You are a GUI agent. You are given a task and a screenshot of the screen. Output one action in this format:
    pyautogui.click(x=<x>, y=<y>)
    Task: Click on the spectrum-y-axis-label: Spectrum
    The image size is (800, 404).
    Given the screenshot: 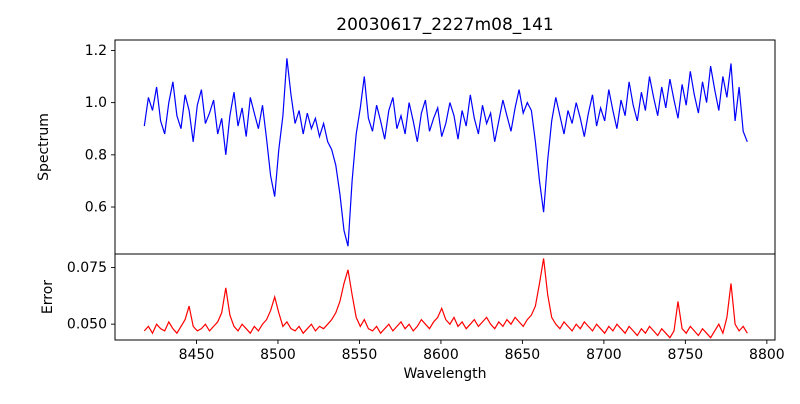 What is the action you would take?
    pyautogui.click(x=44, y=147)
    